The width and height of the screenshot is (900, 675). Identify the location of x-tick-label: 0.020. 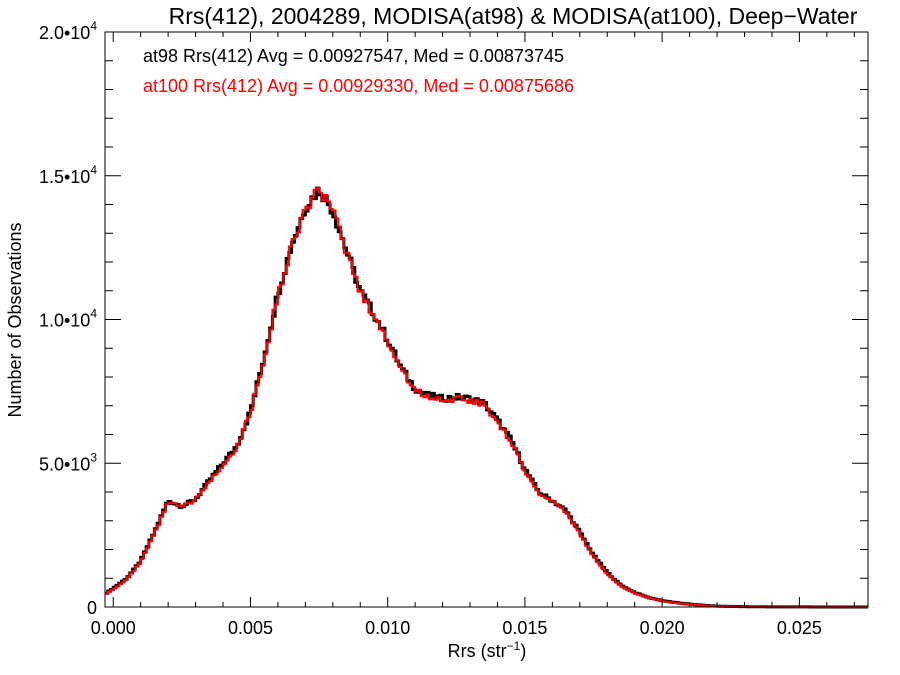
(662, 628).